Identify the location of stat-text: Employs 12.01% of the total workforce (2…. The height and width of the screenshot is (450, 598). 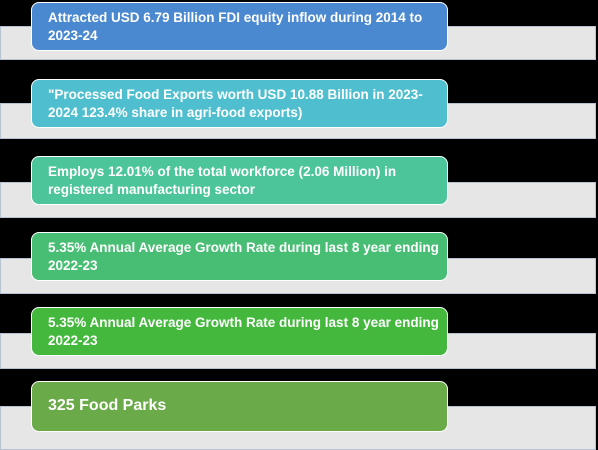
(222, 180).